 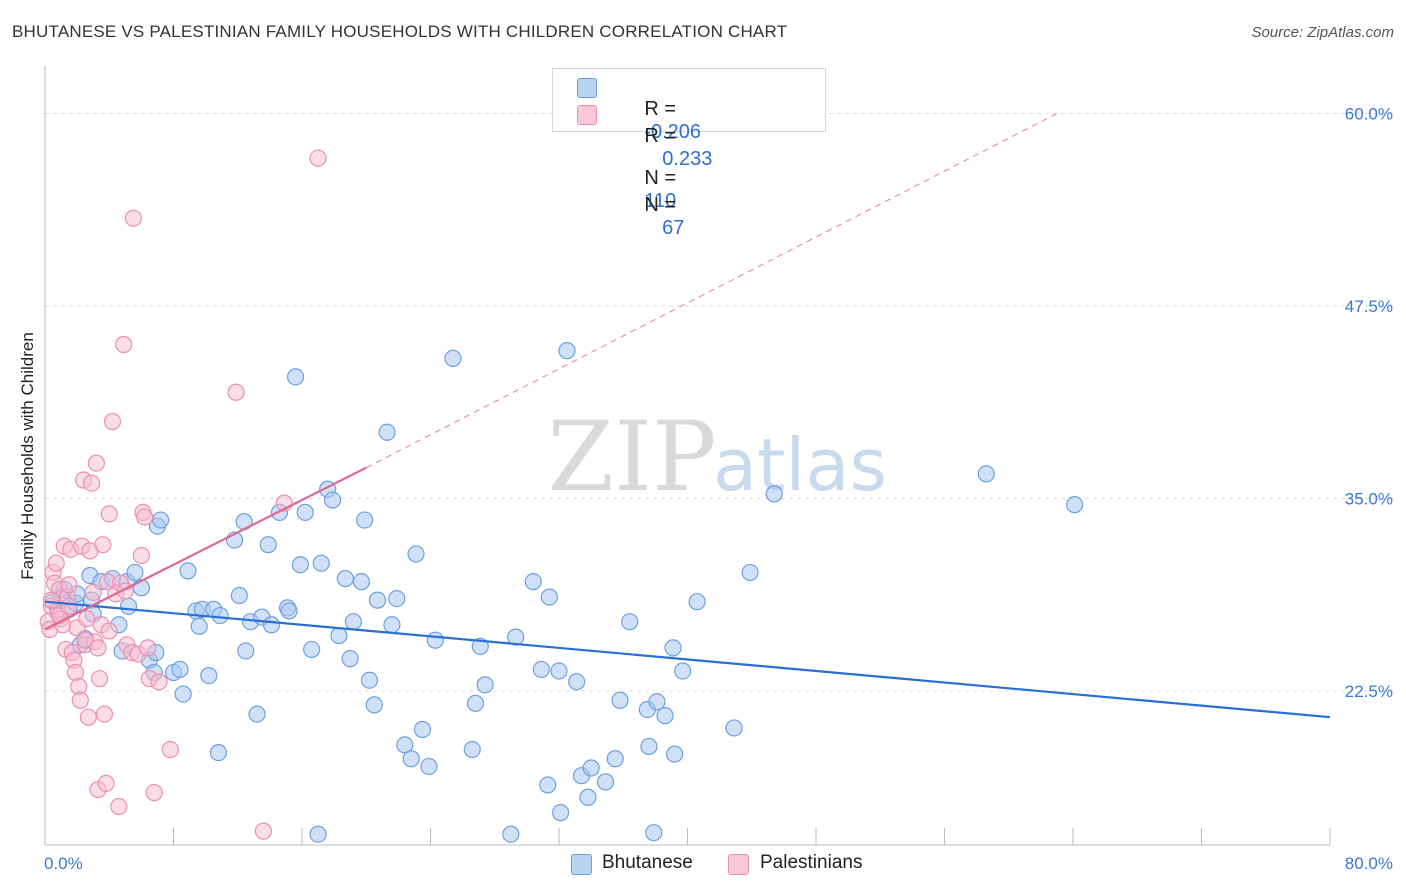 I want to click on legend-n-value-palestinians: 67, so click(x=673, y=228).